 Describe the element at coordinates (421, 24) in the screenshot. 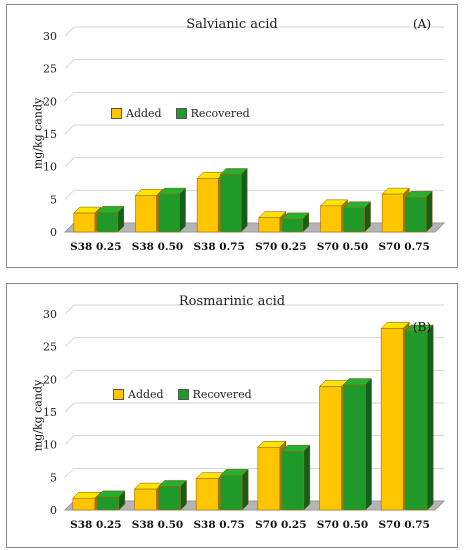

I see `chart-a-panel-label: (A)` at that location.